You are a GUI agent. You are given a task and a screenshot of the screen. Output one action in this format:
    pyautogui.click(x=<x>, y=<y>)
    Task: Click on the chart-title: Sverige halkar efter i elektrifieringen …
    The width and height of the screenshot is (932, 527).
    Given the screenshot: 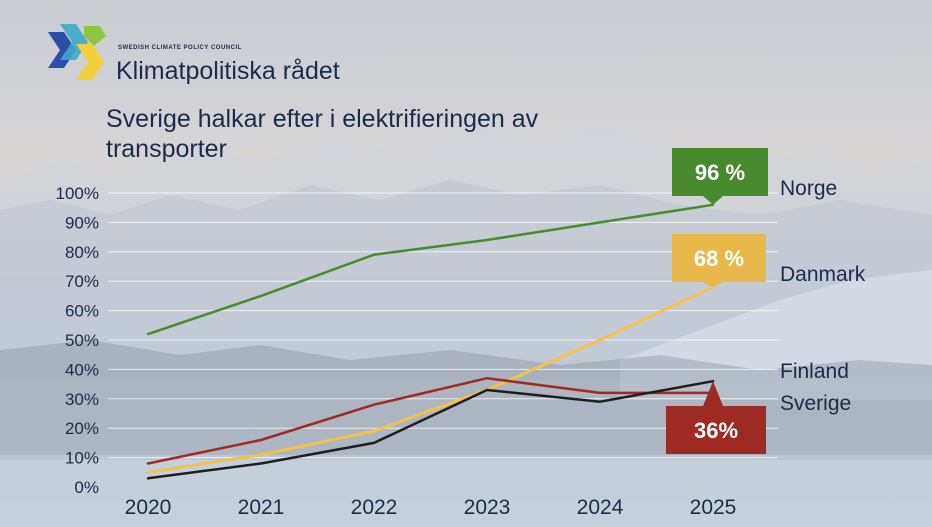 What is the action you would take?
    pyautogui.click(x=322, y=134)
    